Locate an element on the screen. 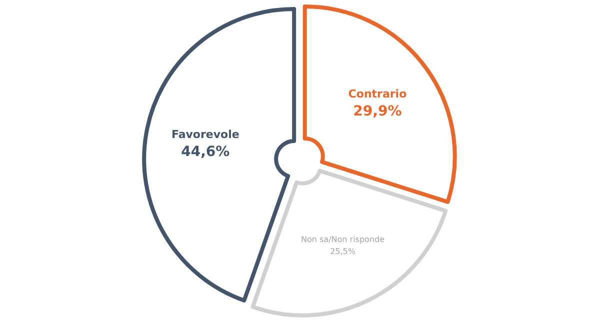 This screenshot has height=330, width=600. data-label: 29,9% is located at coordinates (377, 111).